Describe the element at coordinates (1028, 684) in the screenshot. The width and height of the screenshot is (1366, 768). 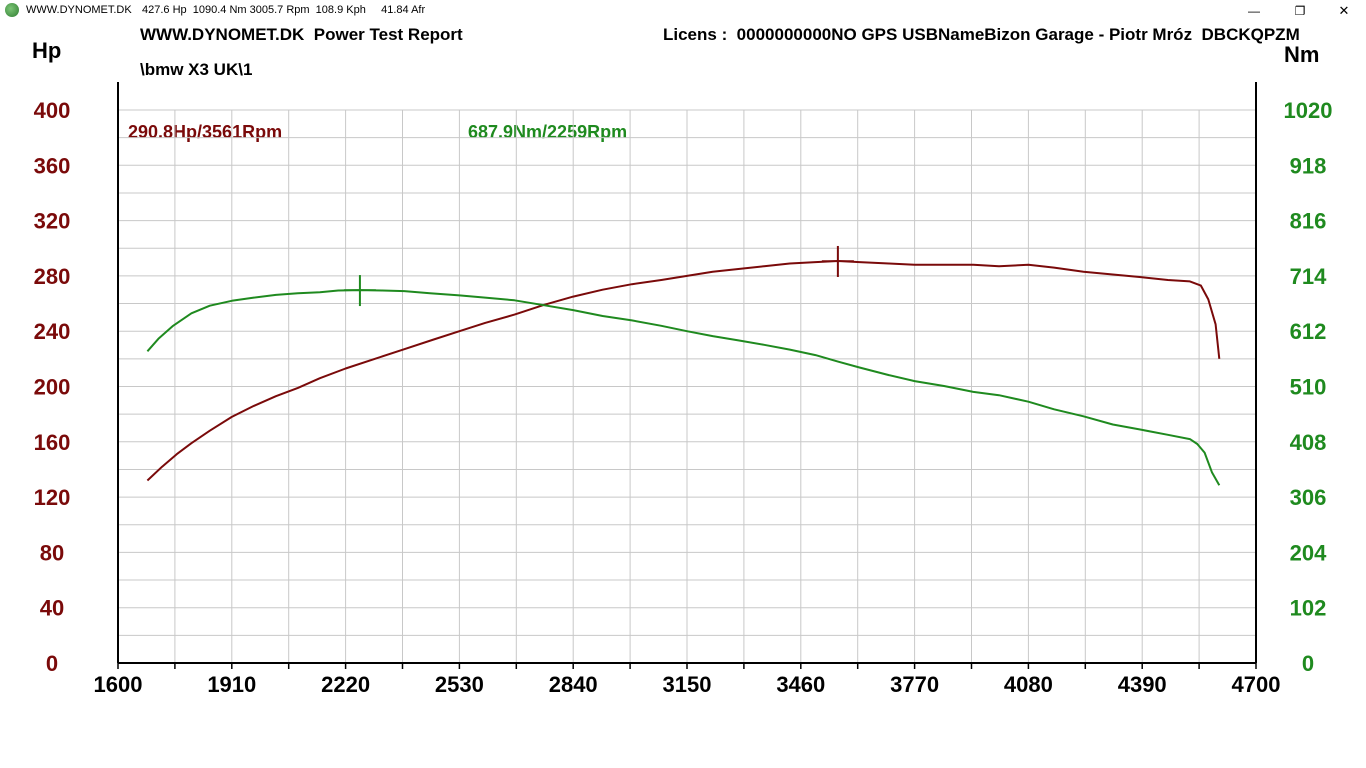
I see `x-tick-label: 4080` at that location.